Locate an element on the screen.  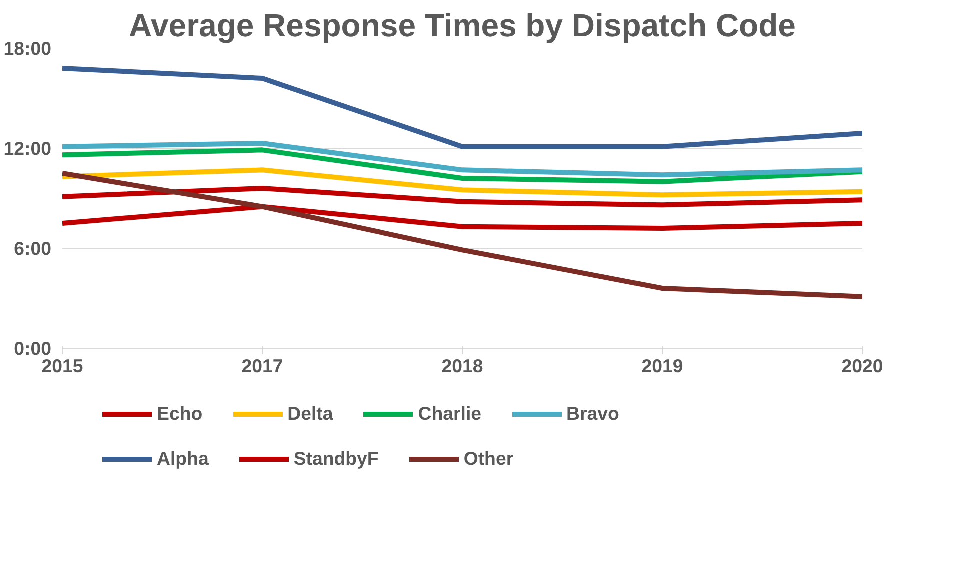
x-tick-label: 2019 is located at coordinates (663, 366).